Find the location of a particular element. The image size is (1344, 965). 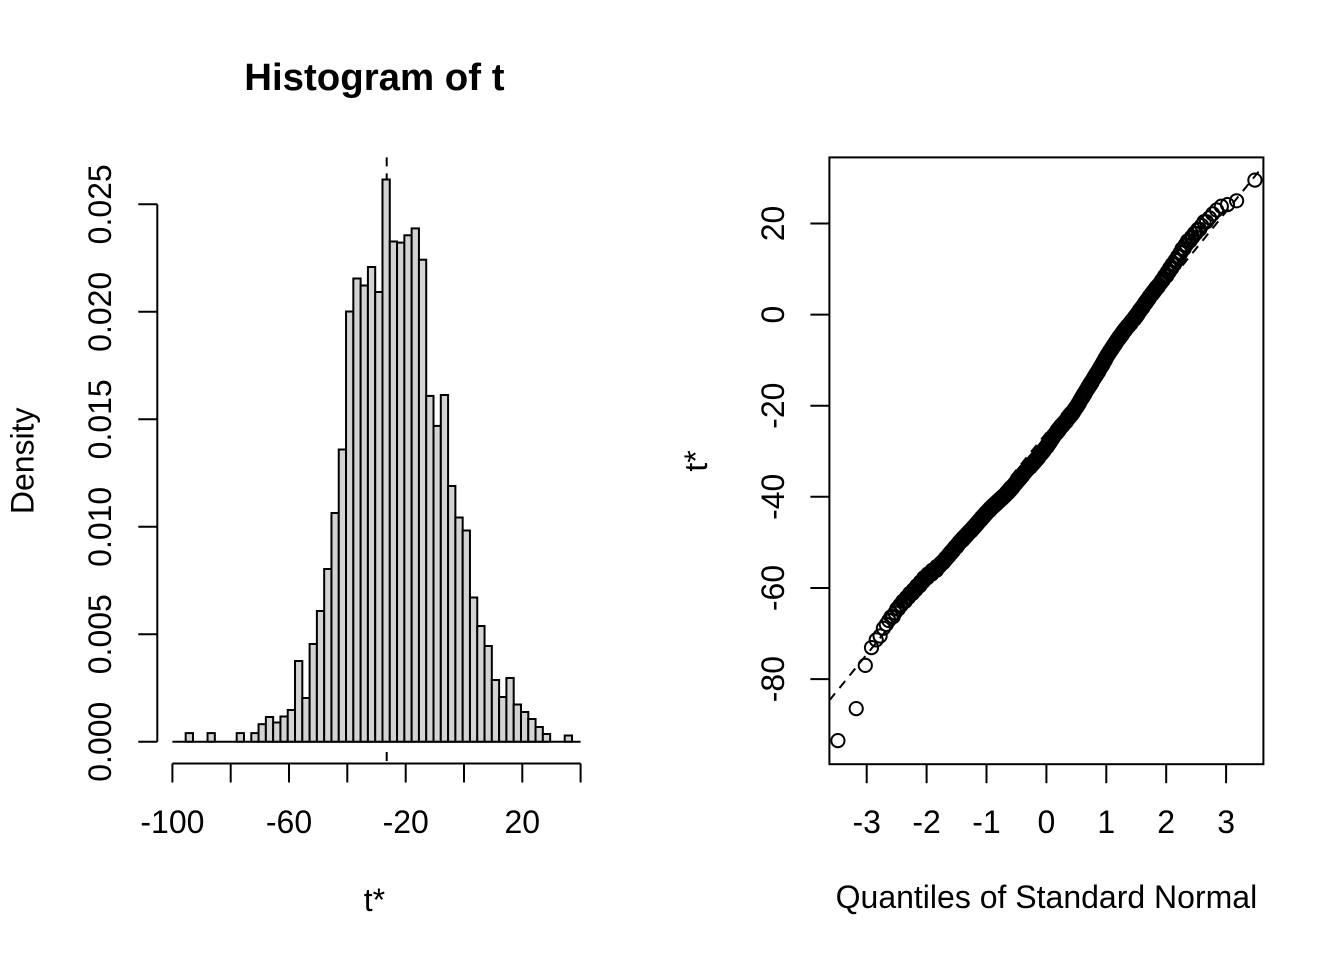

svg-text: -3 is located at coordinates (866, 822).